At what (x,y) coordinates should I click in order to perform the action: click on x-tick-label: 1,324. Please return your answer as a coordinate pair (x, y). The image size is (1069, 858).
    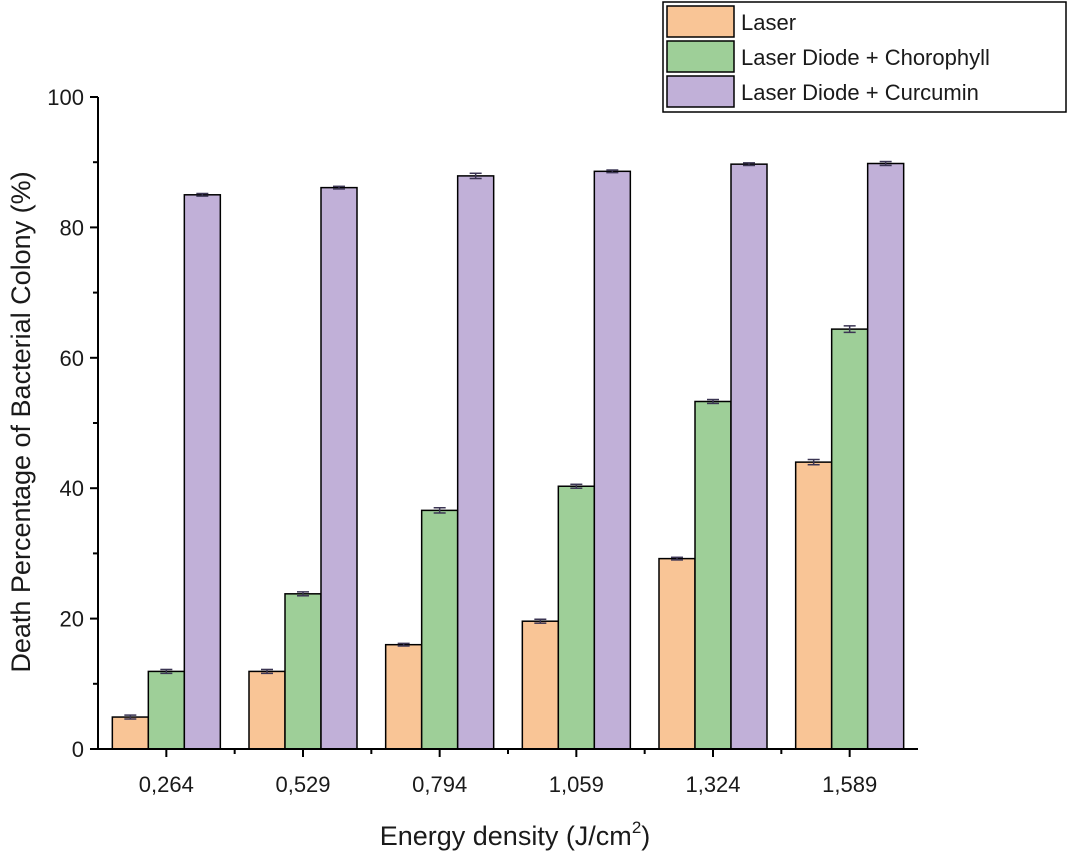
    Looking at the image, I should click on (712, 784).